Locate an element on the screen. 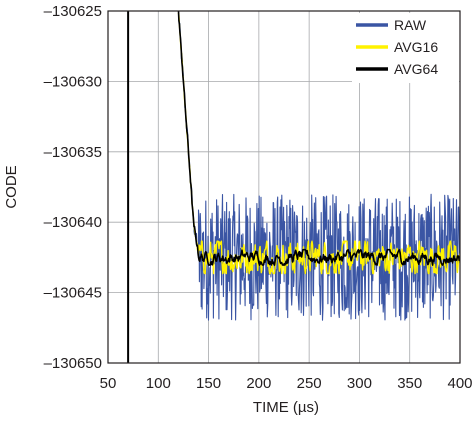 Image resolution: width=476 pixels, height=422 pixels. x-axis-label: TIME (µs) is located at coordinates (286, 407).